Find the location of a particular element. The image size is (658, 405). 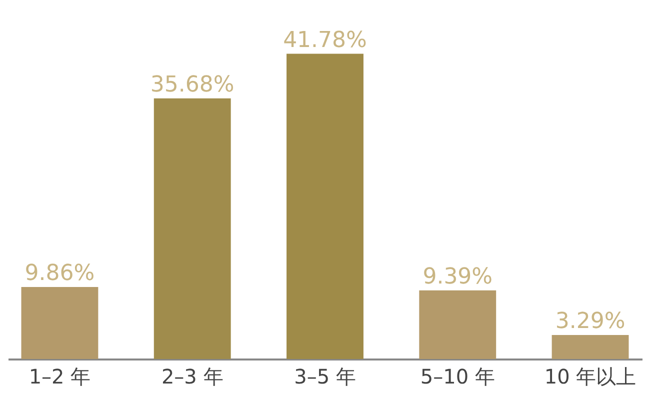

data-label: 35.68% is located at coordinates (192, 85).